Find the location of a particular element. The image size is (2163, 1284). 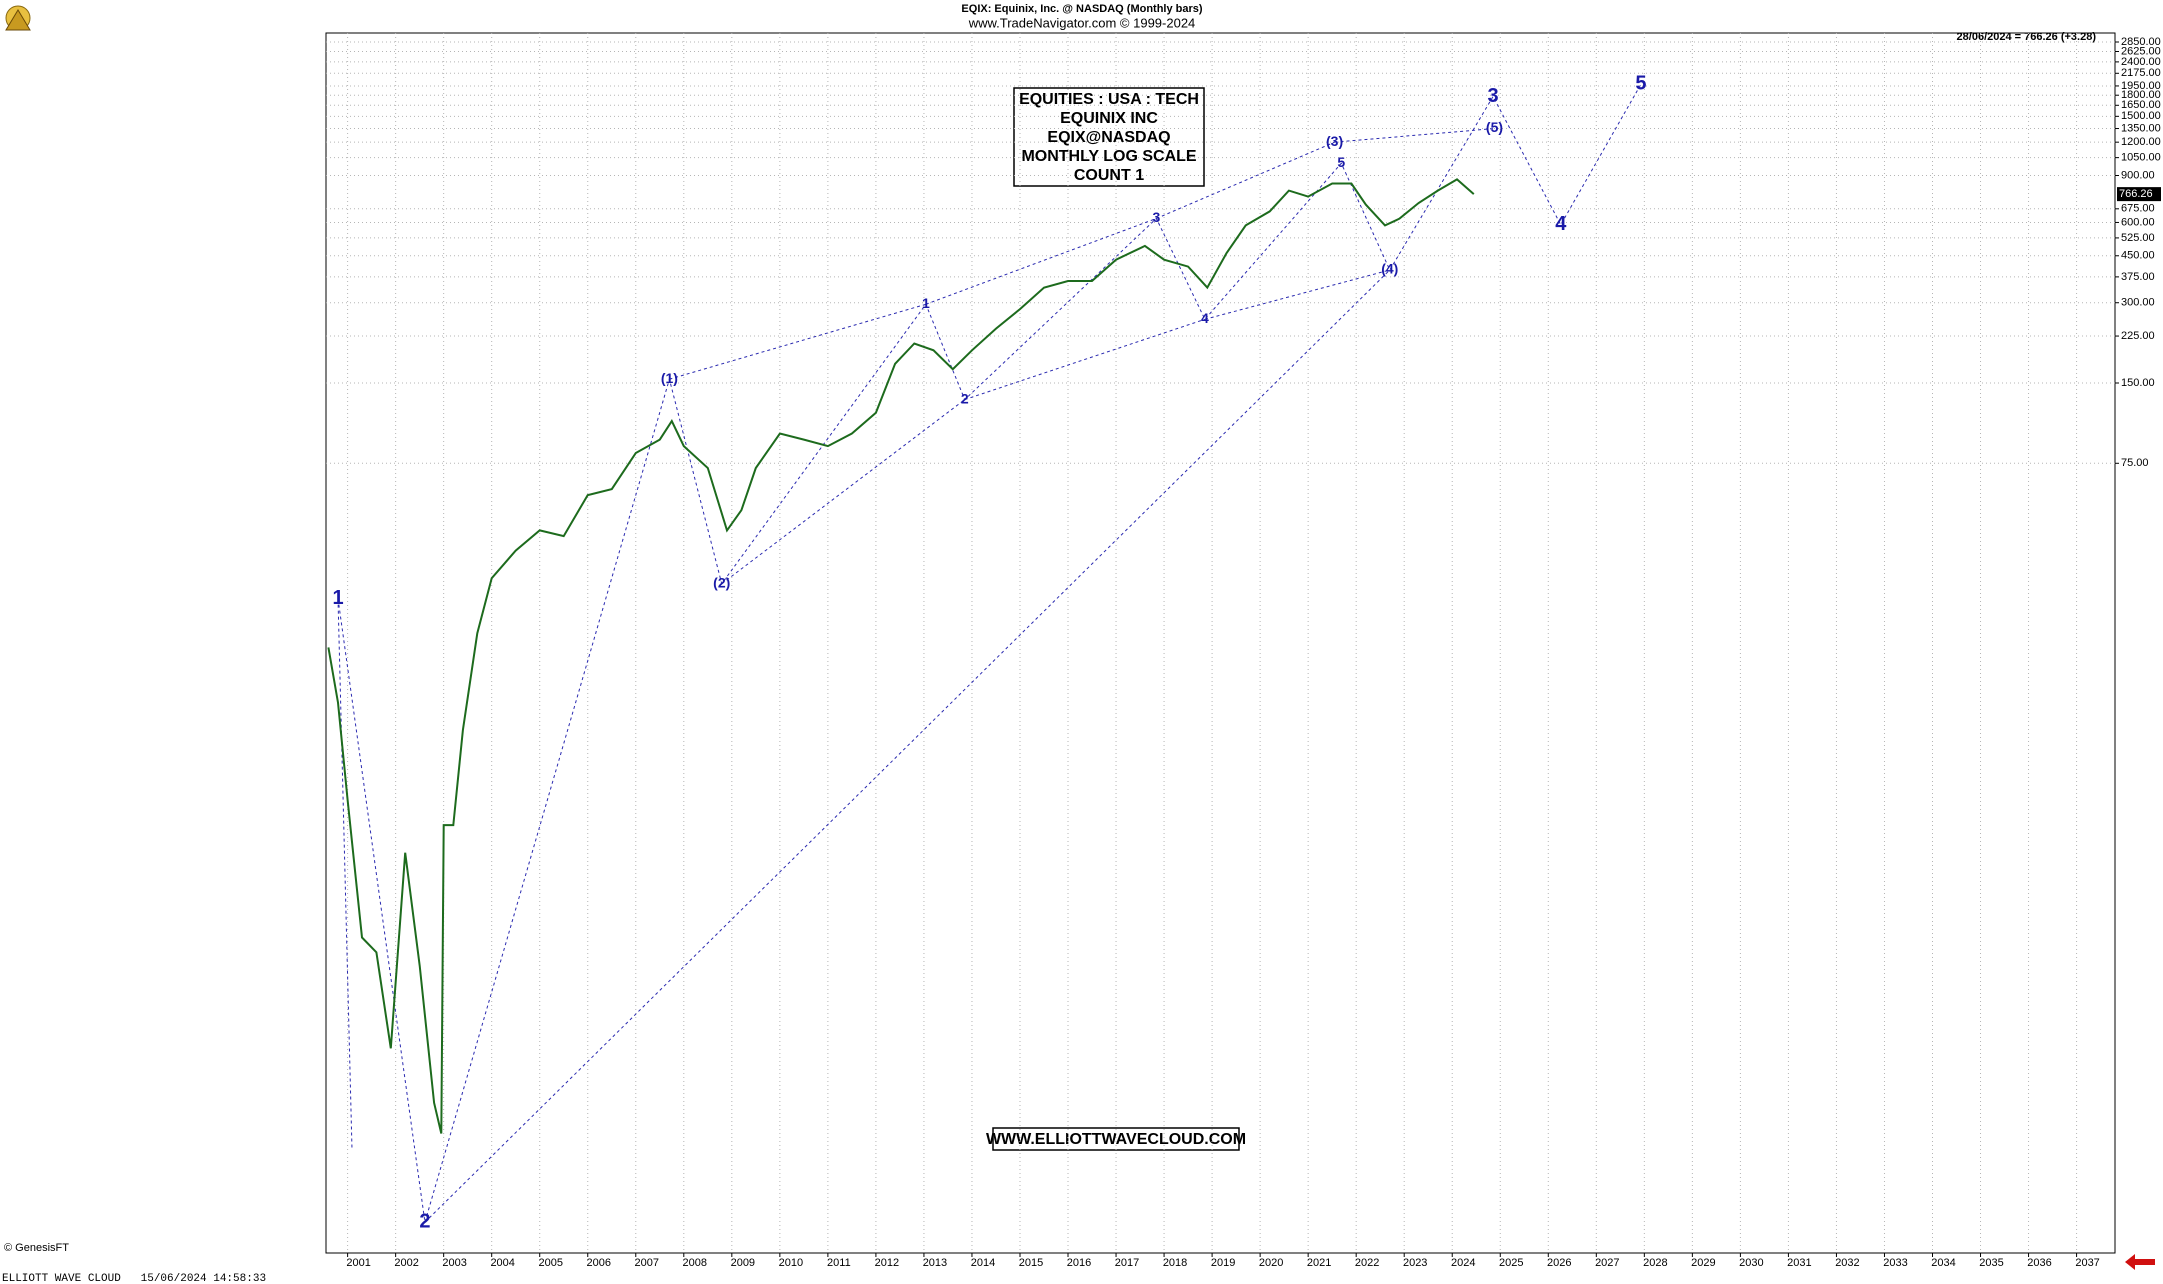

y-tick-label: 675.00 is located at coordinates (2138, 209).